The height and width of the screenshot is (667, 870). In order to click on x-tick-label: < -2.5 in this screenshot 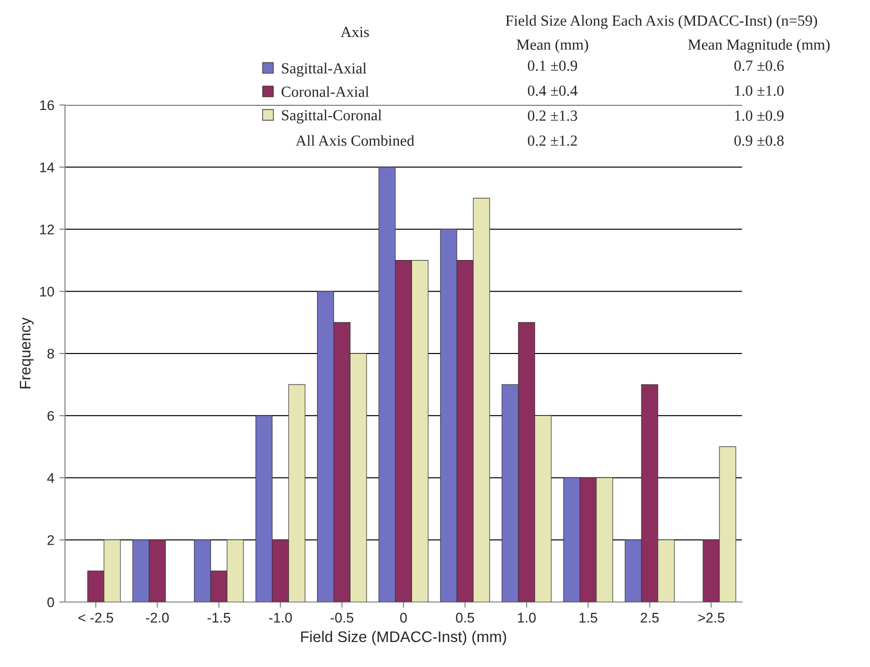, I will do `click(96, 617)`.